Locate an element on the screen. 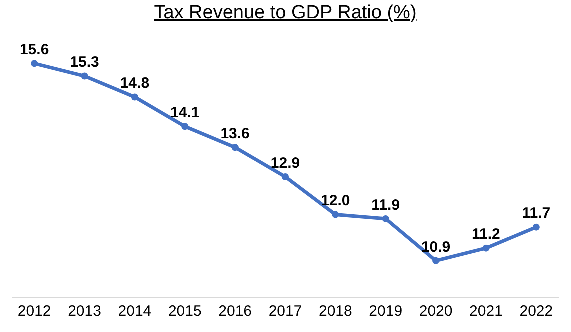 This screenshot has height=332, width=571. x-tick-label: 2012 is located at coordinates (35, 311).